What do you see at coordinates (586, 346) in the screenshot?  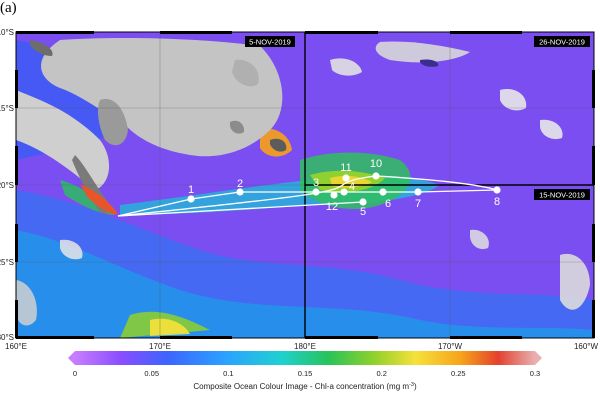 I see `lon-label: 160°W` at bounding box center [586, 346].